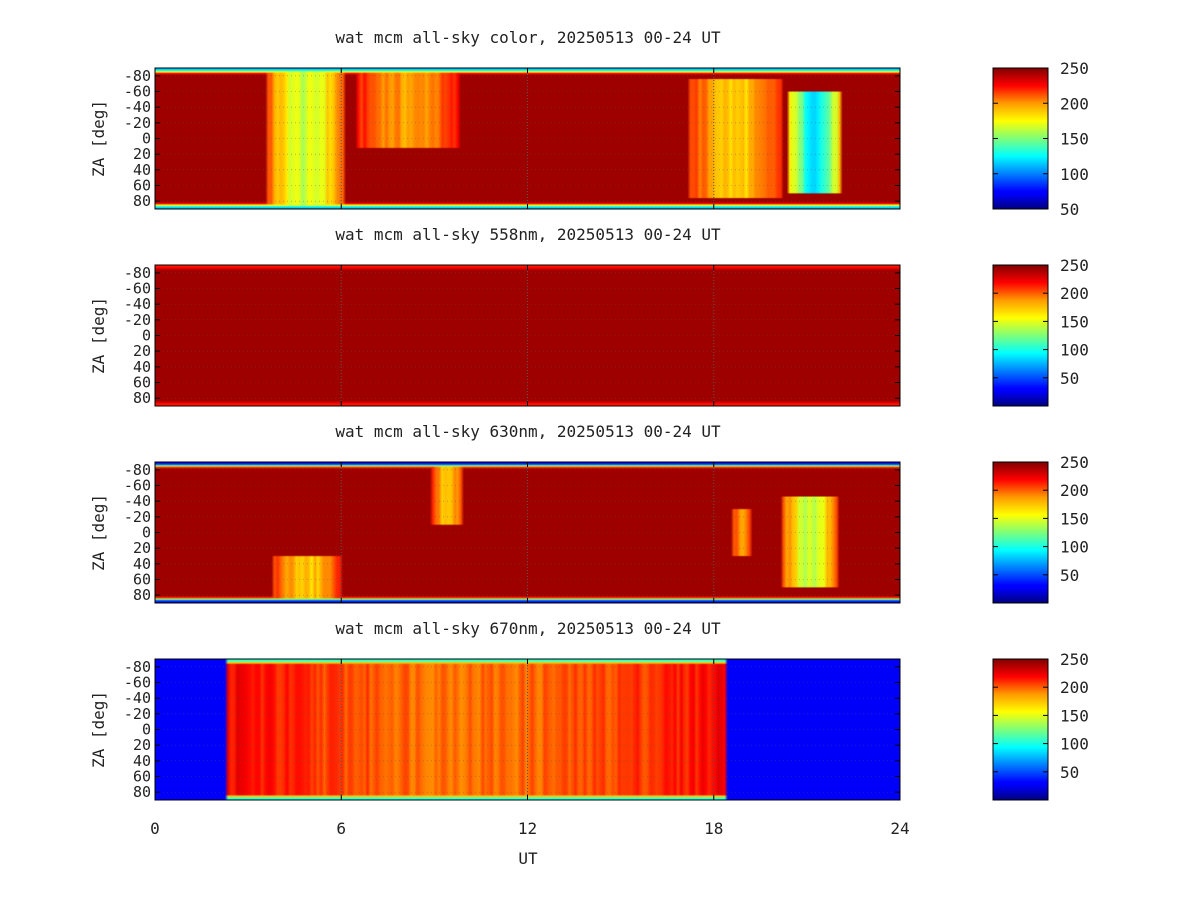  What do you see at coordinates (341, 828) in the screenshot?
I see `x-tick-label: 6` at bounding box center [341, 828].